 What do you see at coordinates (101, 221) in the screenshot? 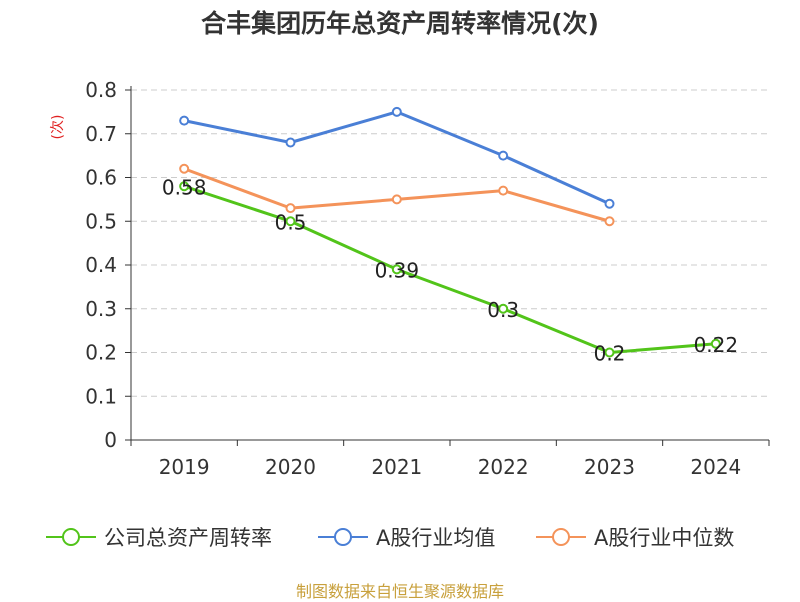
I see `y-tick-label: 0.5` at bounding box center [101, 221].